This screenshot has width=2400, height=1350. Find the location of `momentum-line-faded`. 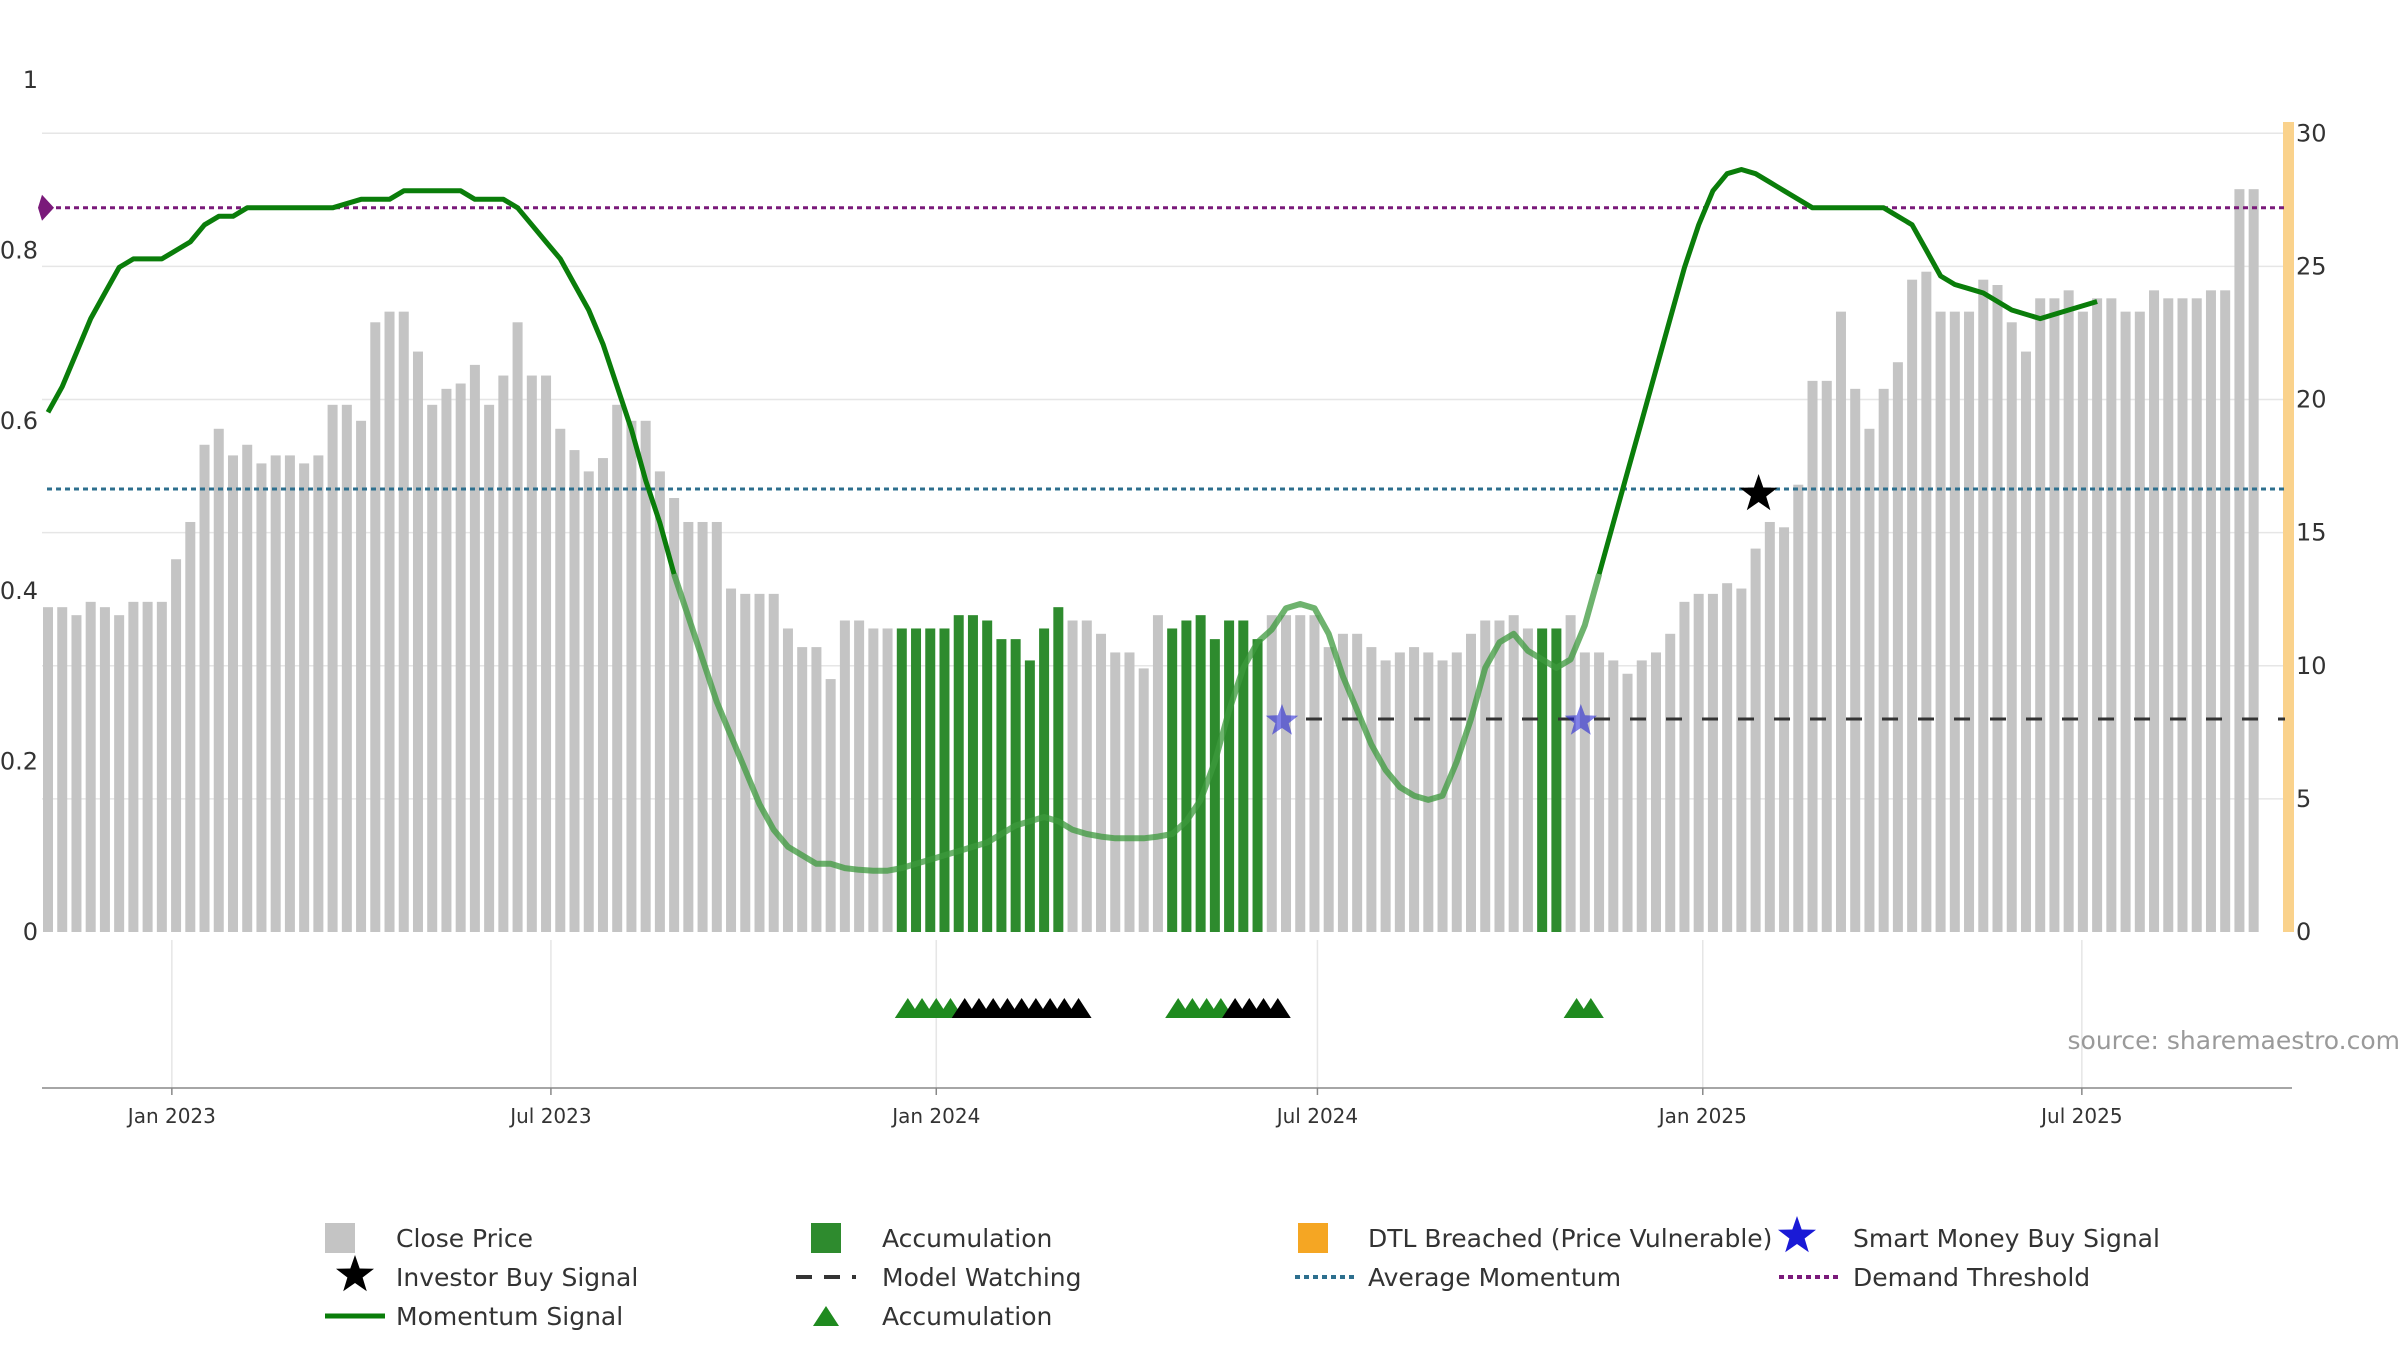

momentum-line-faded is located at coordinates (1136, 723).